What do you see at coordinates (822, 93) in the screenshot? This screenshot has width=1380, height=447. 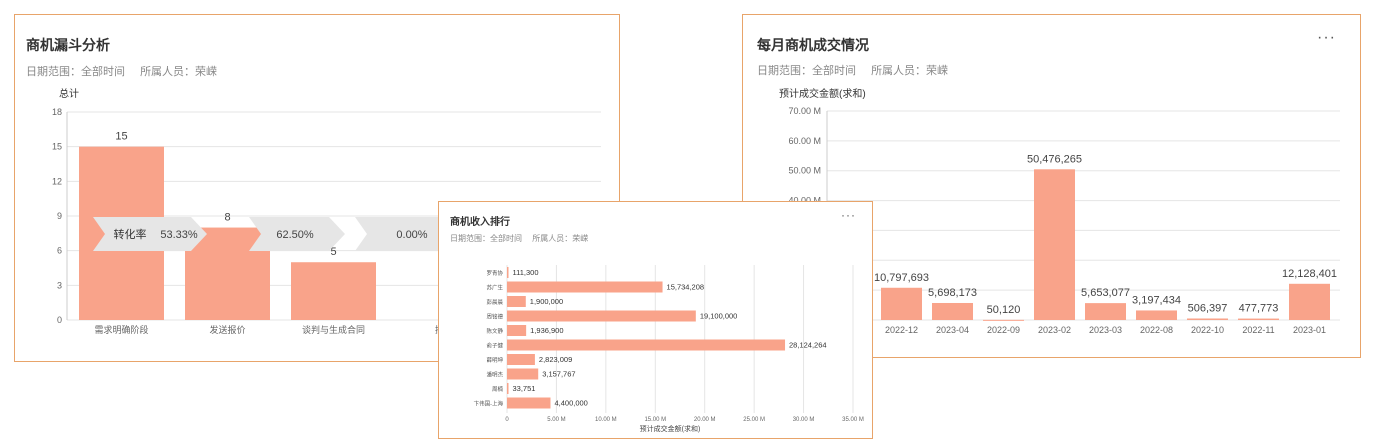 I see `monthly-y-axis-label: 预计成交金额(求和)` at bounding box center [822, 93].